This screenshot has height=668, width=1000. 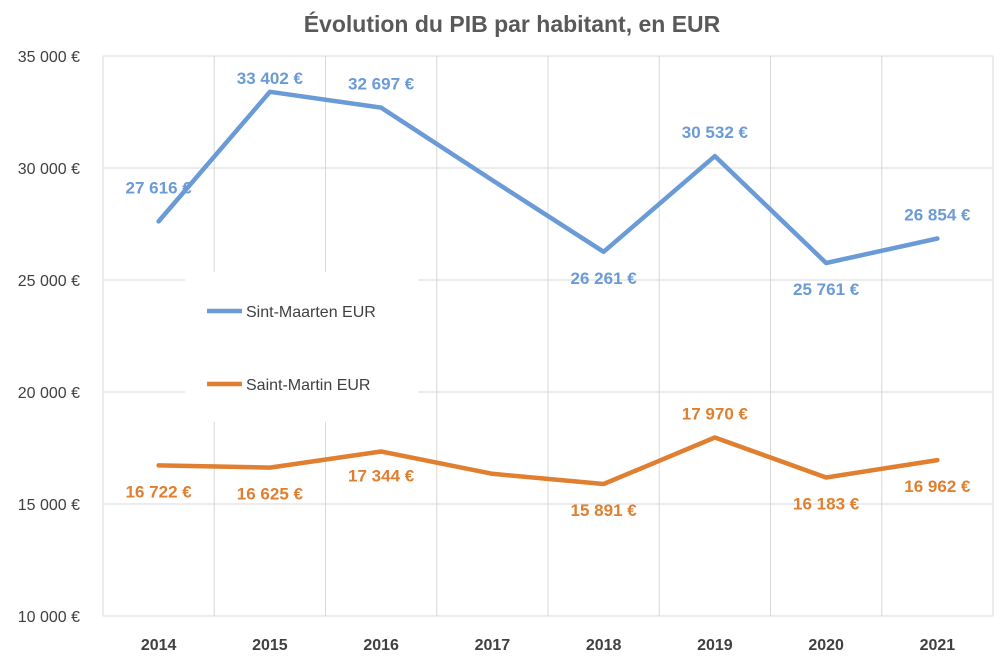 What do you see at coordinates (381, 84) in the screenshot?
I see `data-label: 32 697 €` at bounding box center [381, 84].